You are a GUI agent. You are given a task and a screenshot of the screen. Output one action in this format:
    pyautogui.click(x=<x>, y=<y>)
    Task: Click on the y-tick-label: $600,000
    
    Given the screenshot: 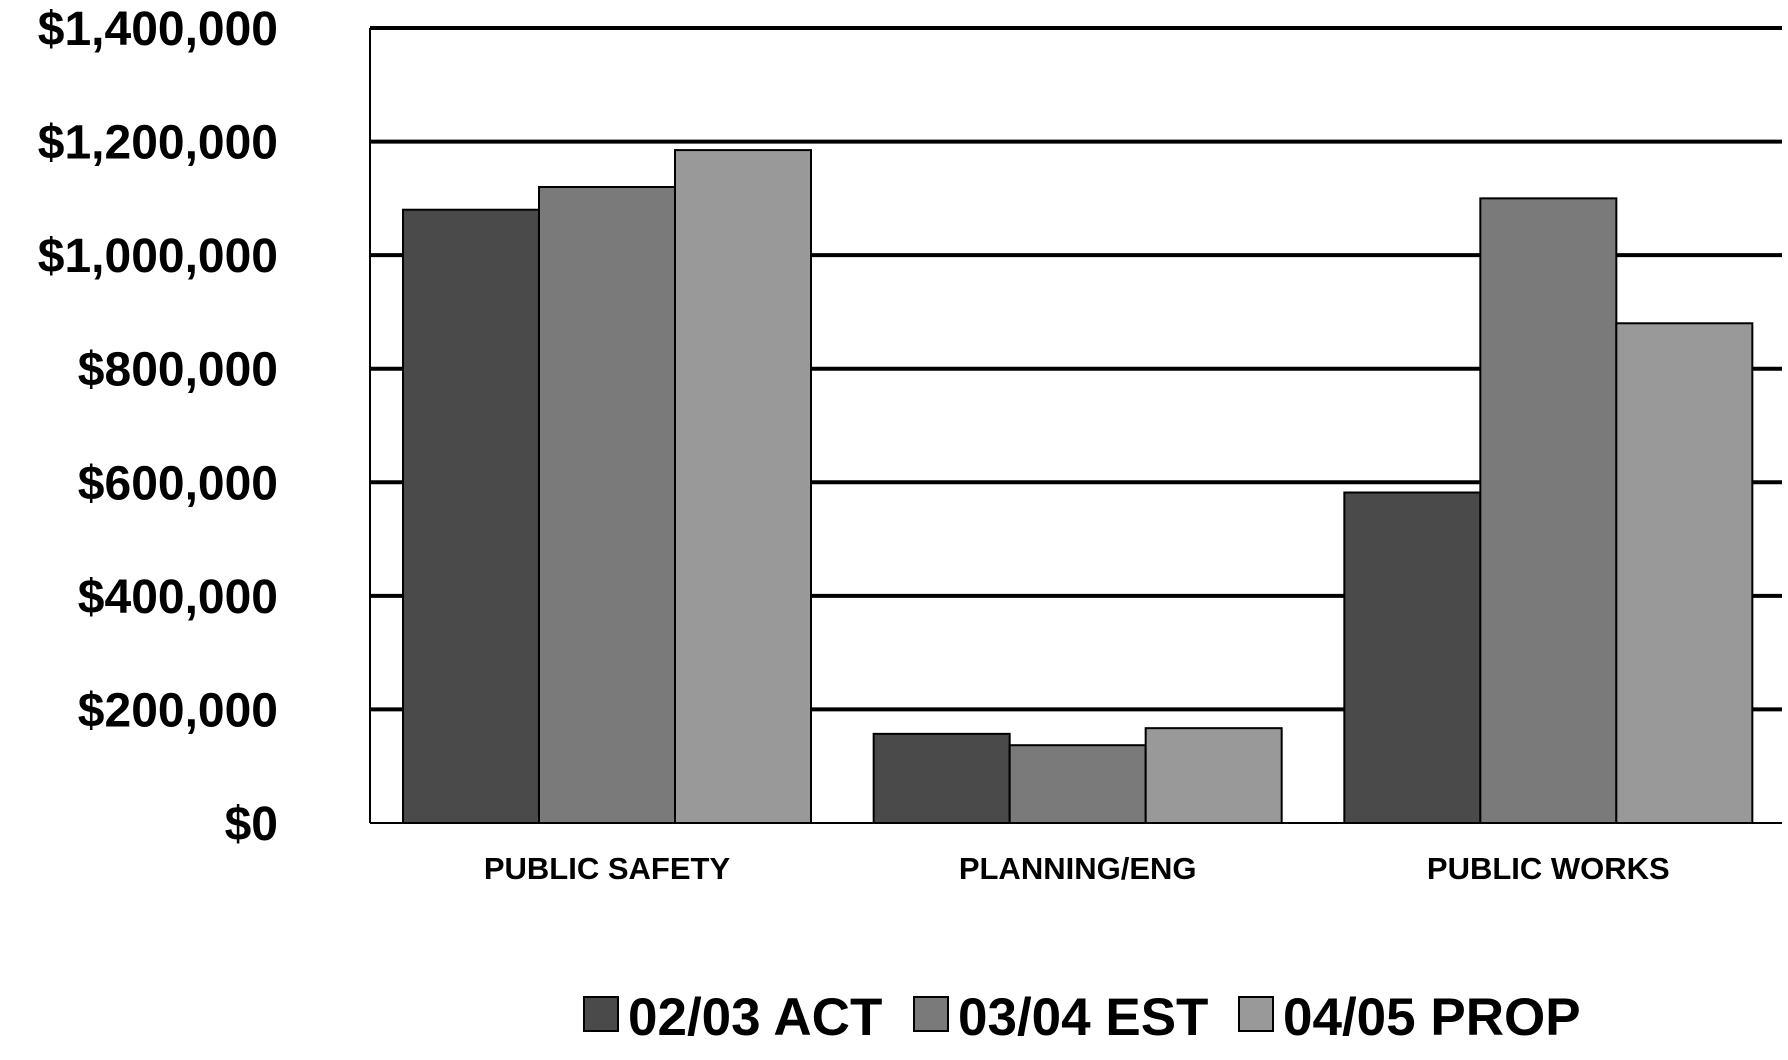 What is the action you would take?
    pyautogui.click(x=178, y=483)
    